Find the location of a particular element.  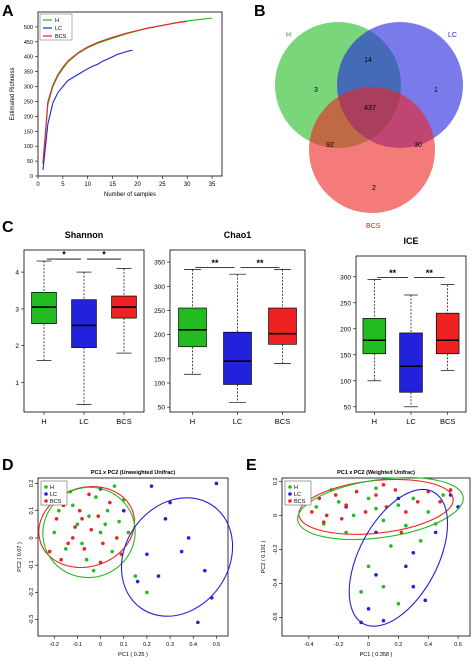

x-tick-label: 35 is located at coordinates (212, 185).